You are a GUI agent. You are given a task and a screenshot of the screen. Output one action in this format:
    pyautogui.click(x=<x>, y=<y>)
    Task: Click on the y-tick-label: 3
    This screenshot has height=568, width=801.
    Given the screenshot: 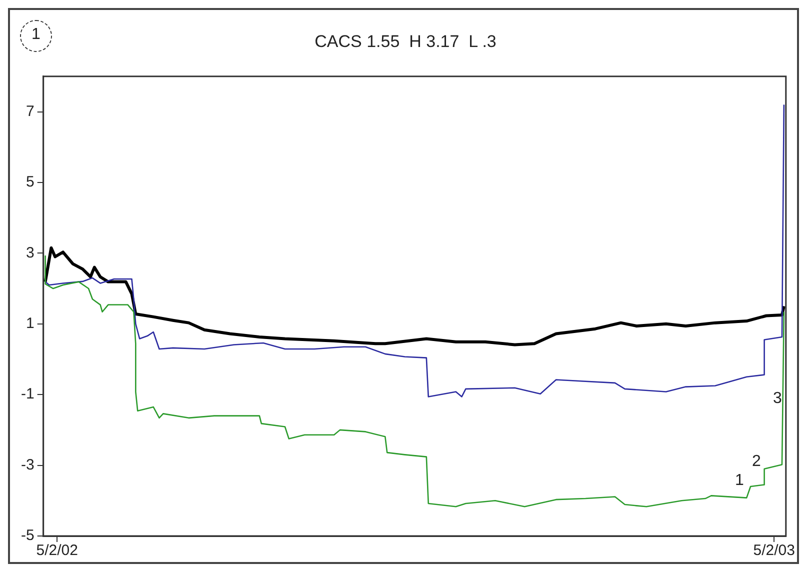 What is the action you would take?
    pyautogui.click(x=30, y=253)
    